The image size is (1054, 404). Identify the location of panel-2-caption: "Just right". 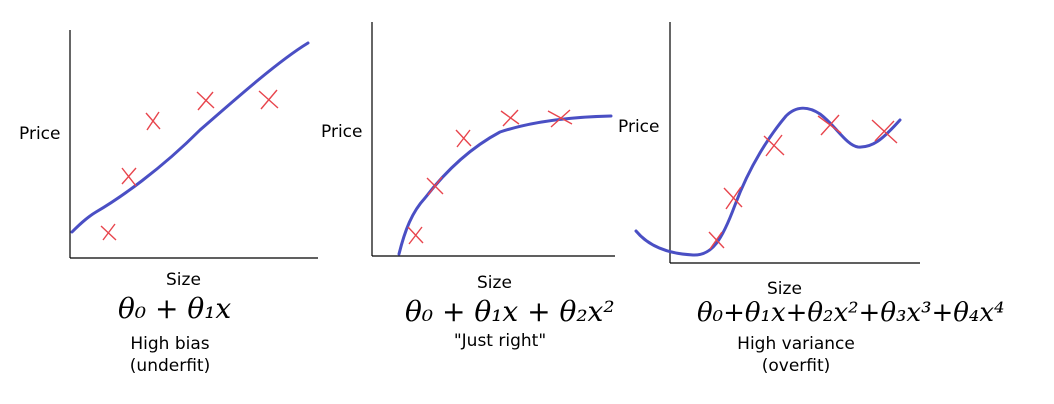
(500, 341).